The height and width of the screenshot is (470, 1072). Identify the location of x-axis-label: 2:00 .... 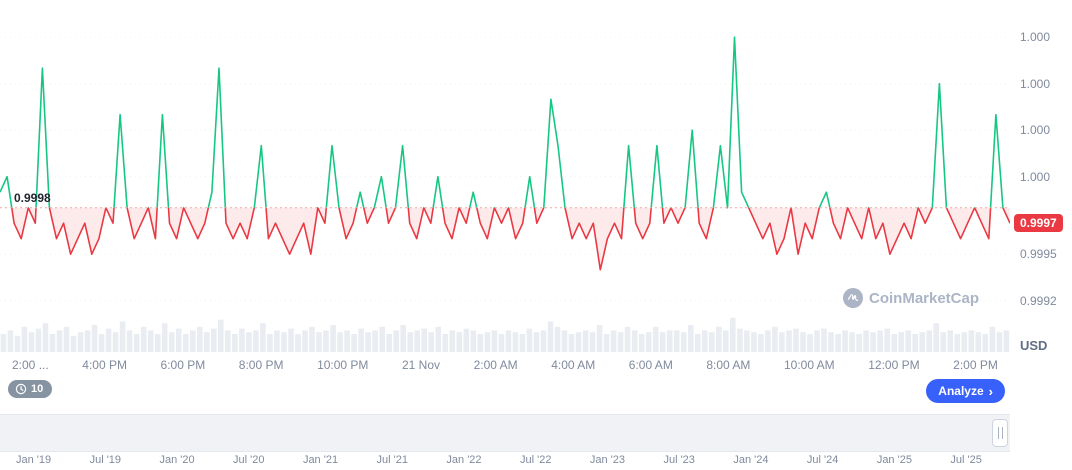
(30, 365).